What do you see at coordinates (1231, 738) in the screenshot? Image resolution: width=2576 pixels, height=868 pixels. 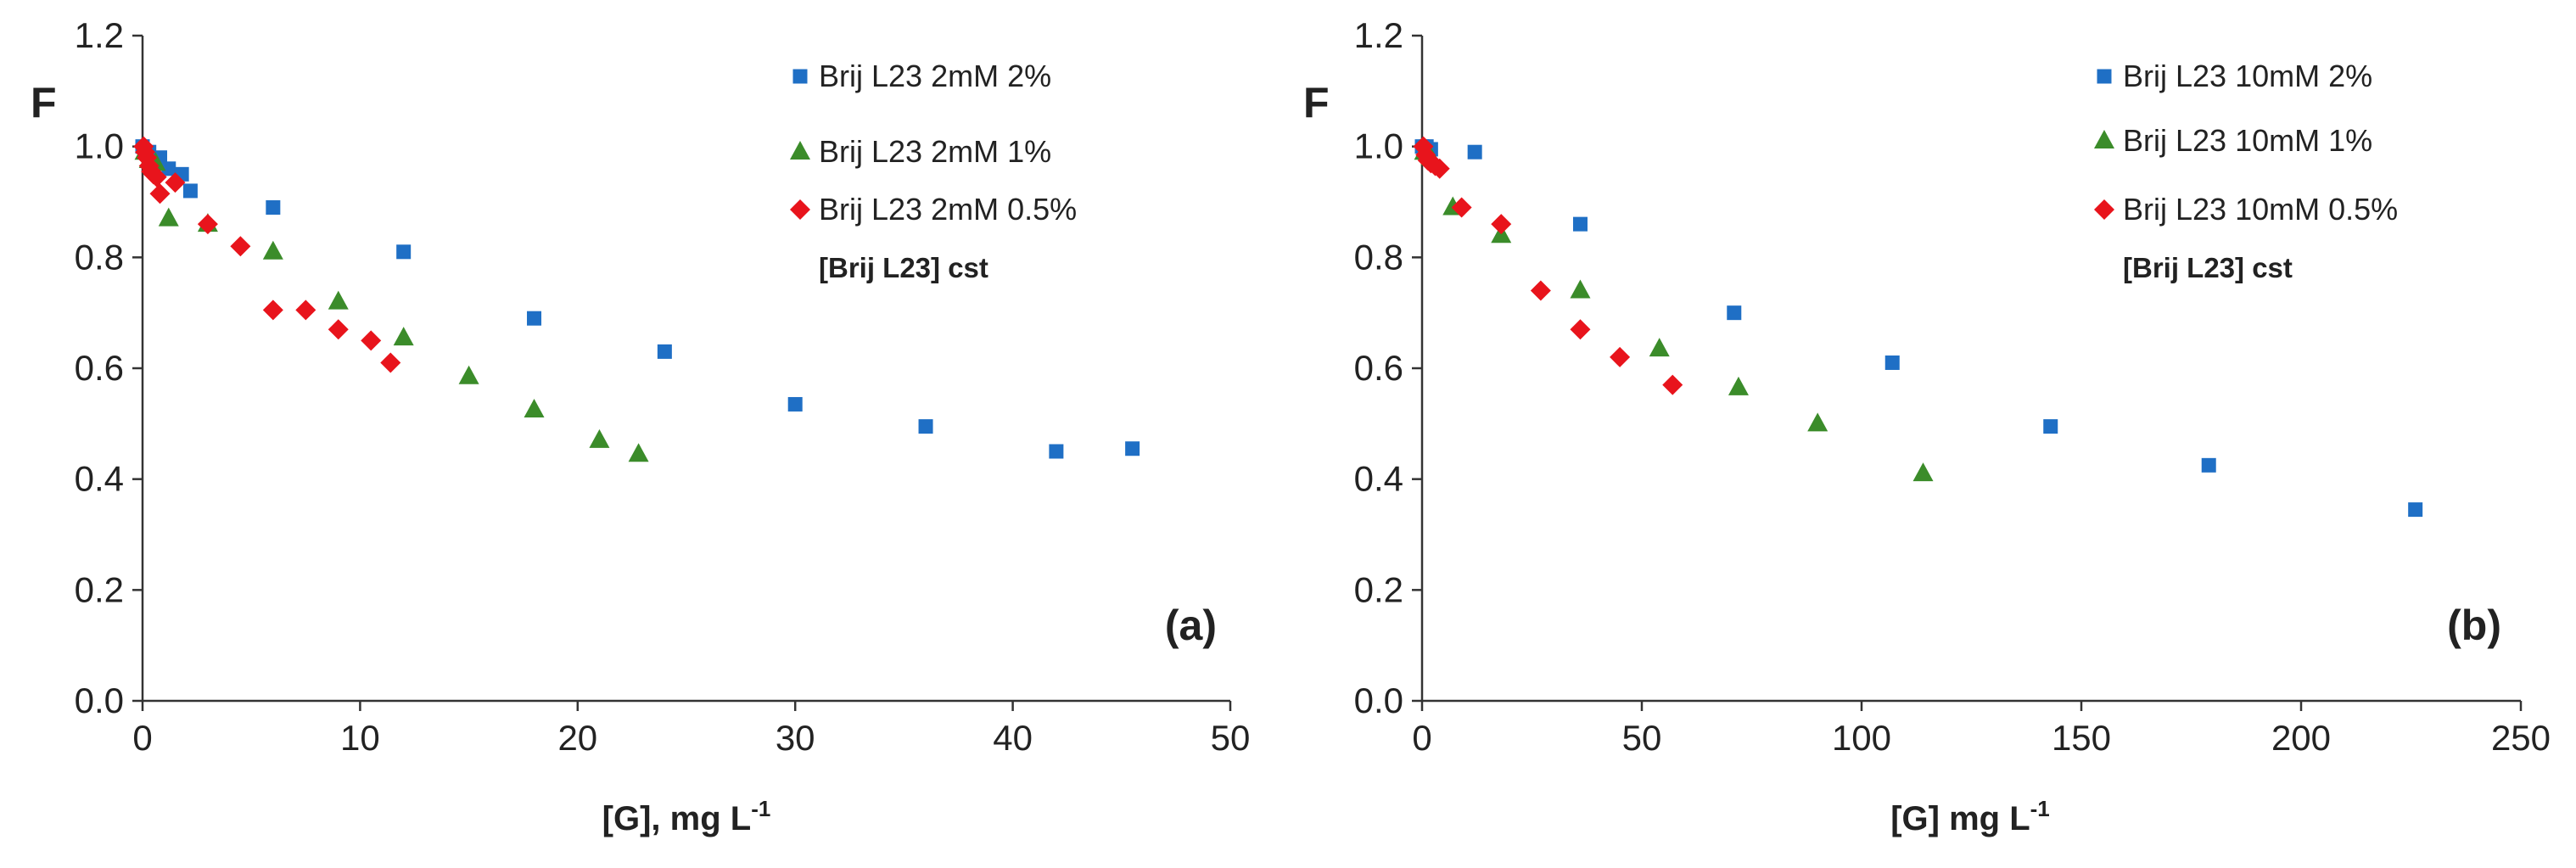 I see `panel-a-x-tick-label: 50` at bounding box center [1231, 738].